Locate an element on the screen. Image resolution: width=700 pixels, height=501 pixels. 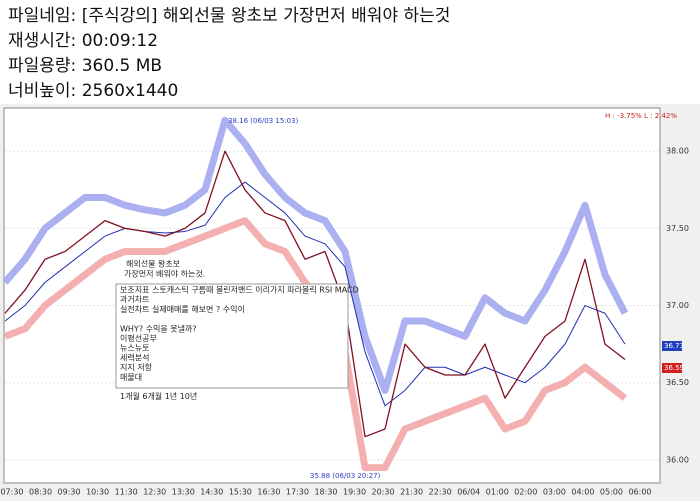
duration: 재생시간: 00:09:12 is located at coordinates (83, 41).